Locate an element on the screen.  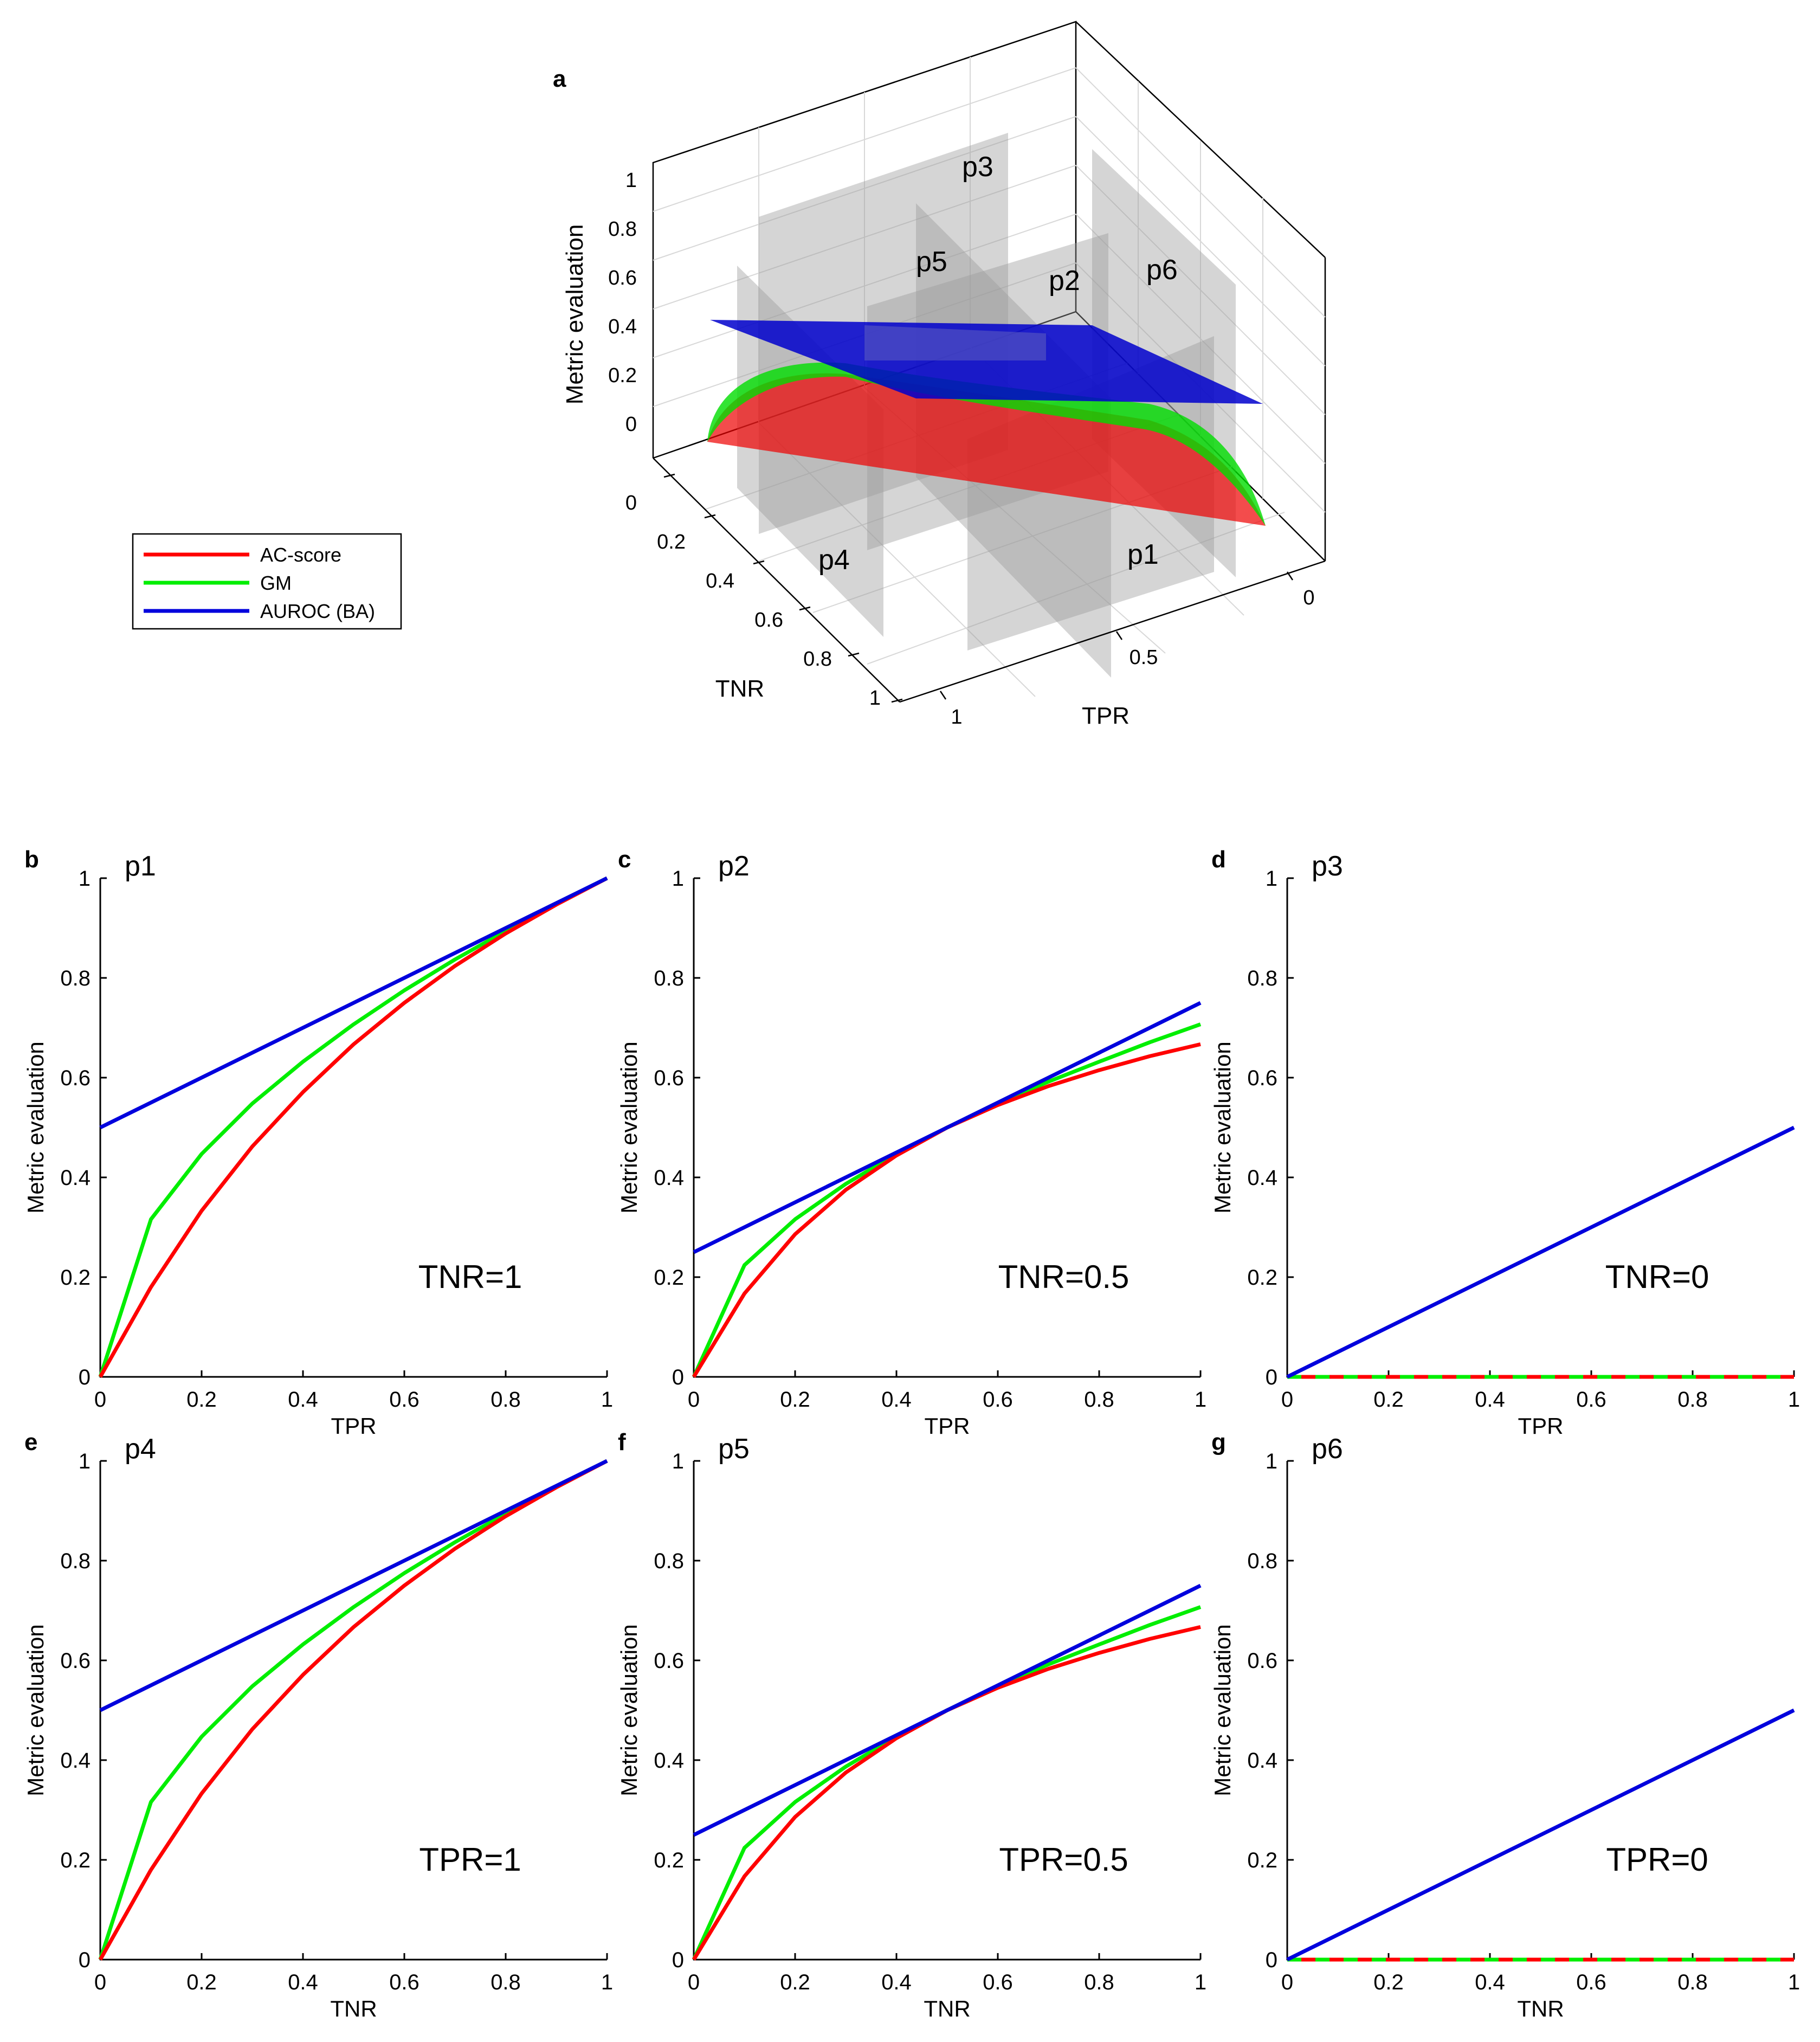
annotation-fixed-value: TNR=0 is located at coordinates (1657, 1277).